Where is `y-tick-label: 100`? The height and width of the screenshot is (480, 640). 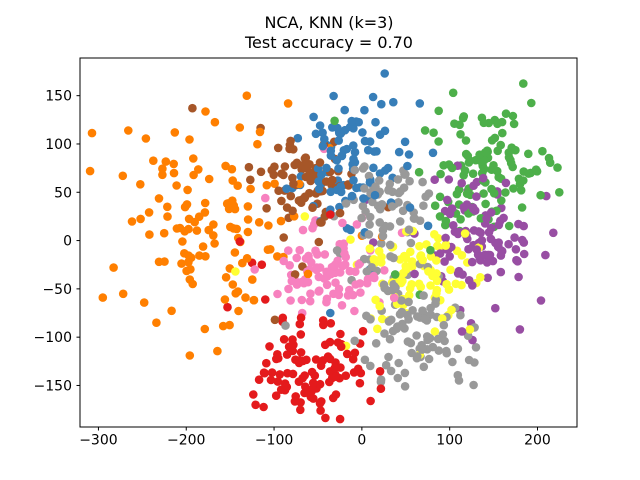 y-tick-label: 100 is located at coordinates (58, 145).